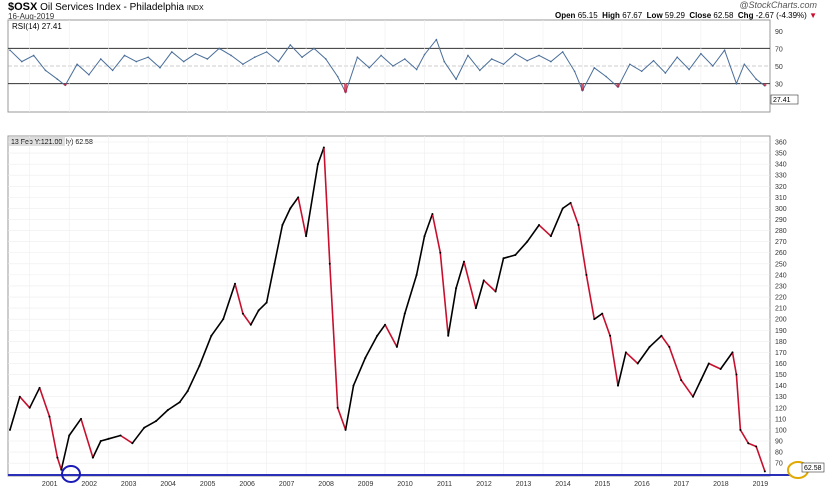 The width and height of the screenshot is (827, 490). I want to click on price-tick-label: 340, so click(781, 165).